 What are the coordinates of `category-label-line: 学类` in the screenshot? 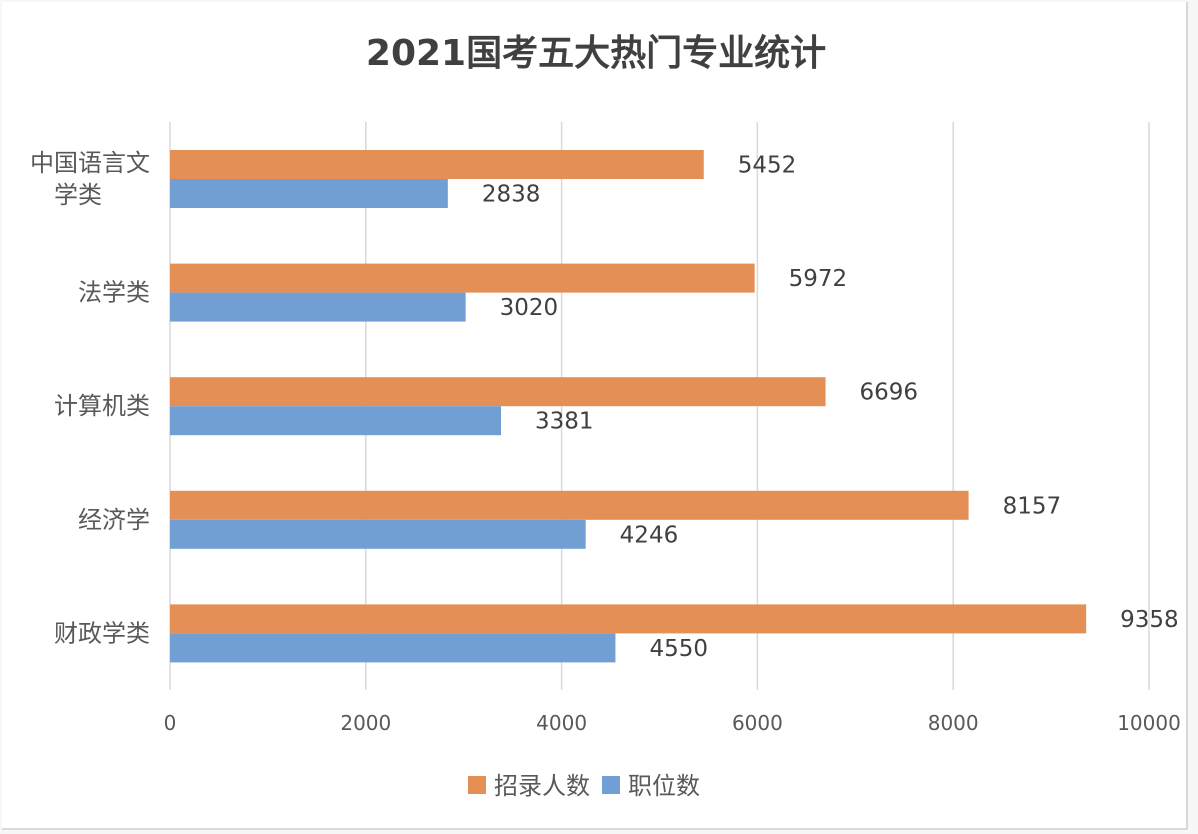 It's located at (78, 195).